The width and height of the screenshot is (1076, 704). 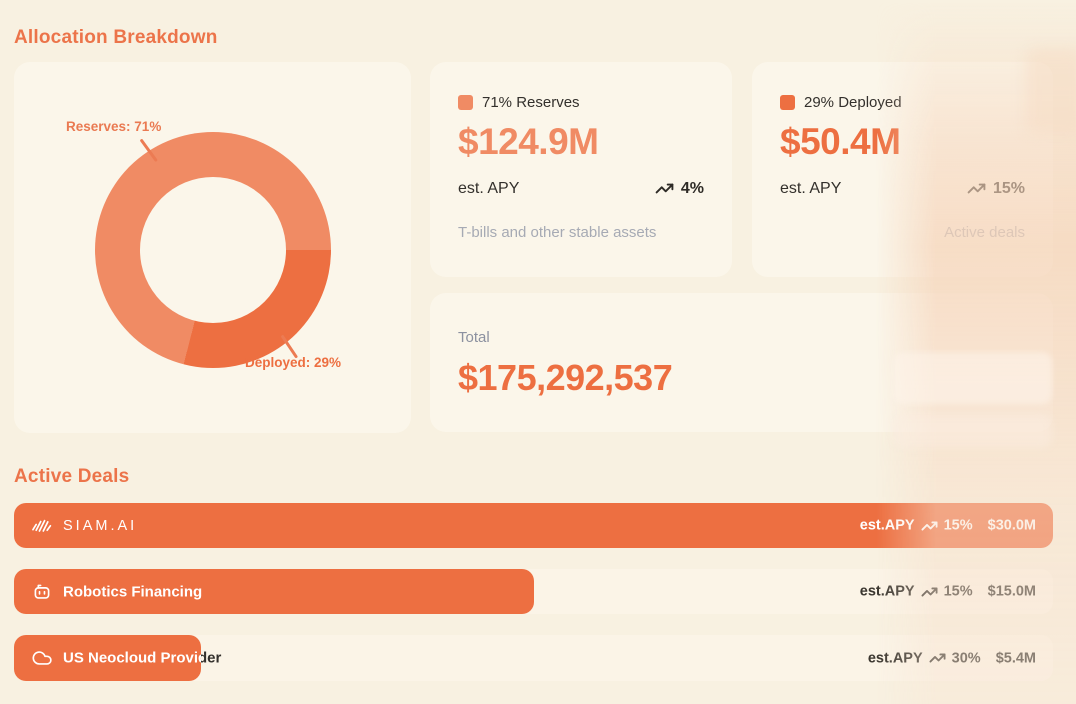 I want to click on total-label: Total, so click(x=474, y=337).